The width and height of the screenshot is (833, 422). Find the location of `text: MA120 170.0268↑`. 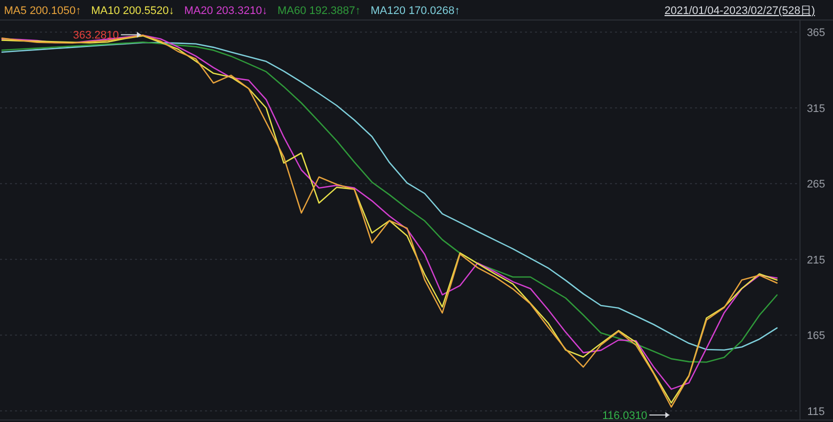

text: MA120 170.0268↑ is located at coordinates (415, 11).